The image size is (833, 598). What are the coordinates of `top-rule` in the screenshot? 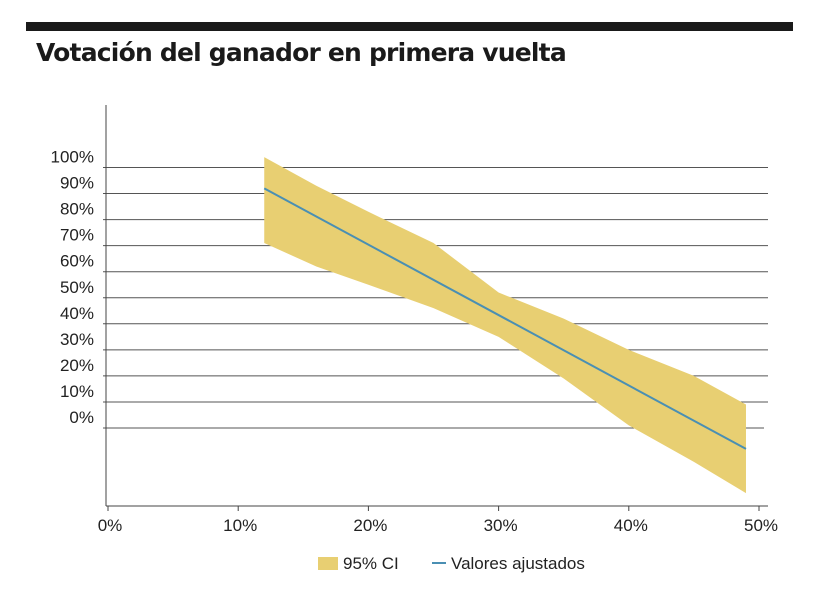 It's located at (409, 26).